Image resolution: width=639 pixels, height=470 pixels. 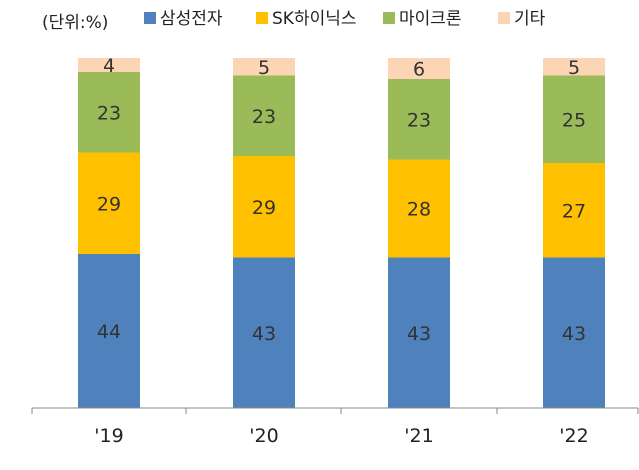 I want to click on unit-label: (단위:%), so click(x=75, y=23).